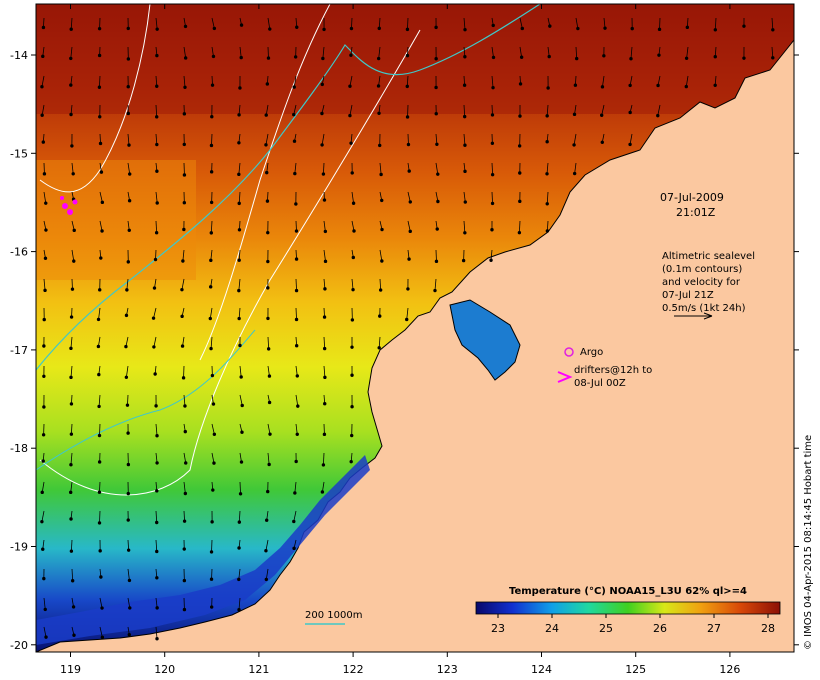 The height and width of the screenshot is (680, 820). I want to click on argo-label: Argo, so click(591, 352).